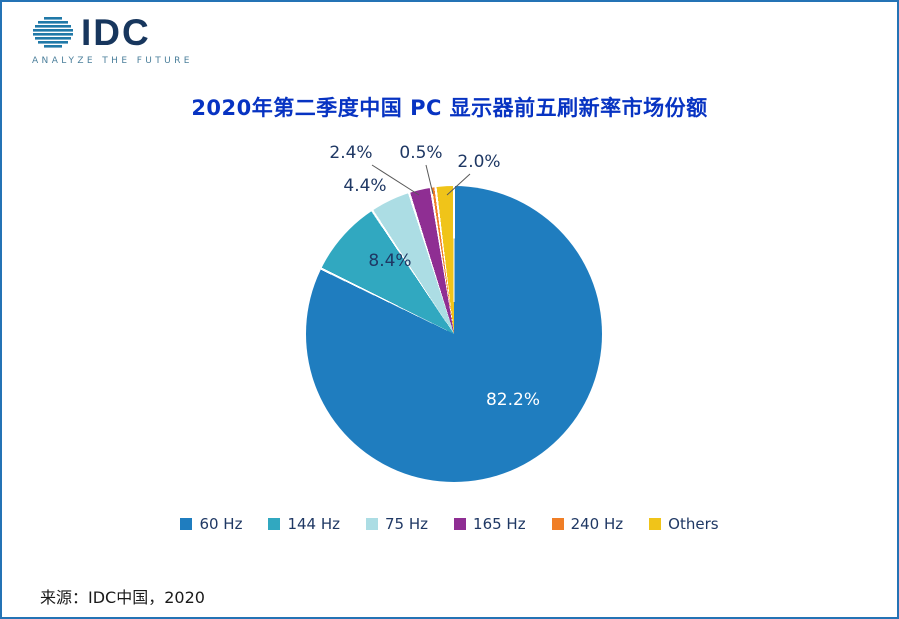  Describe the element at coordinates (693, 524) in the screenshot. I see `legend-label: Others` at that location.